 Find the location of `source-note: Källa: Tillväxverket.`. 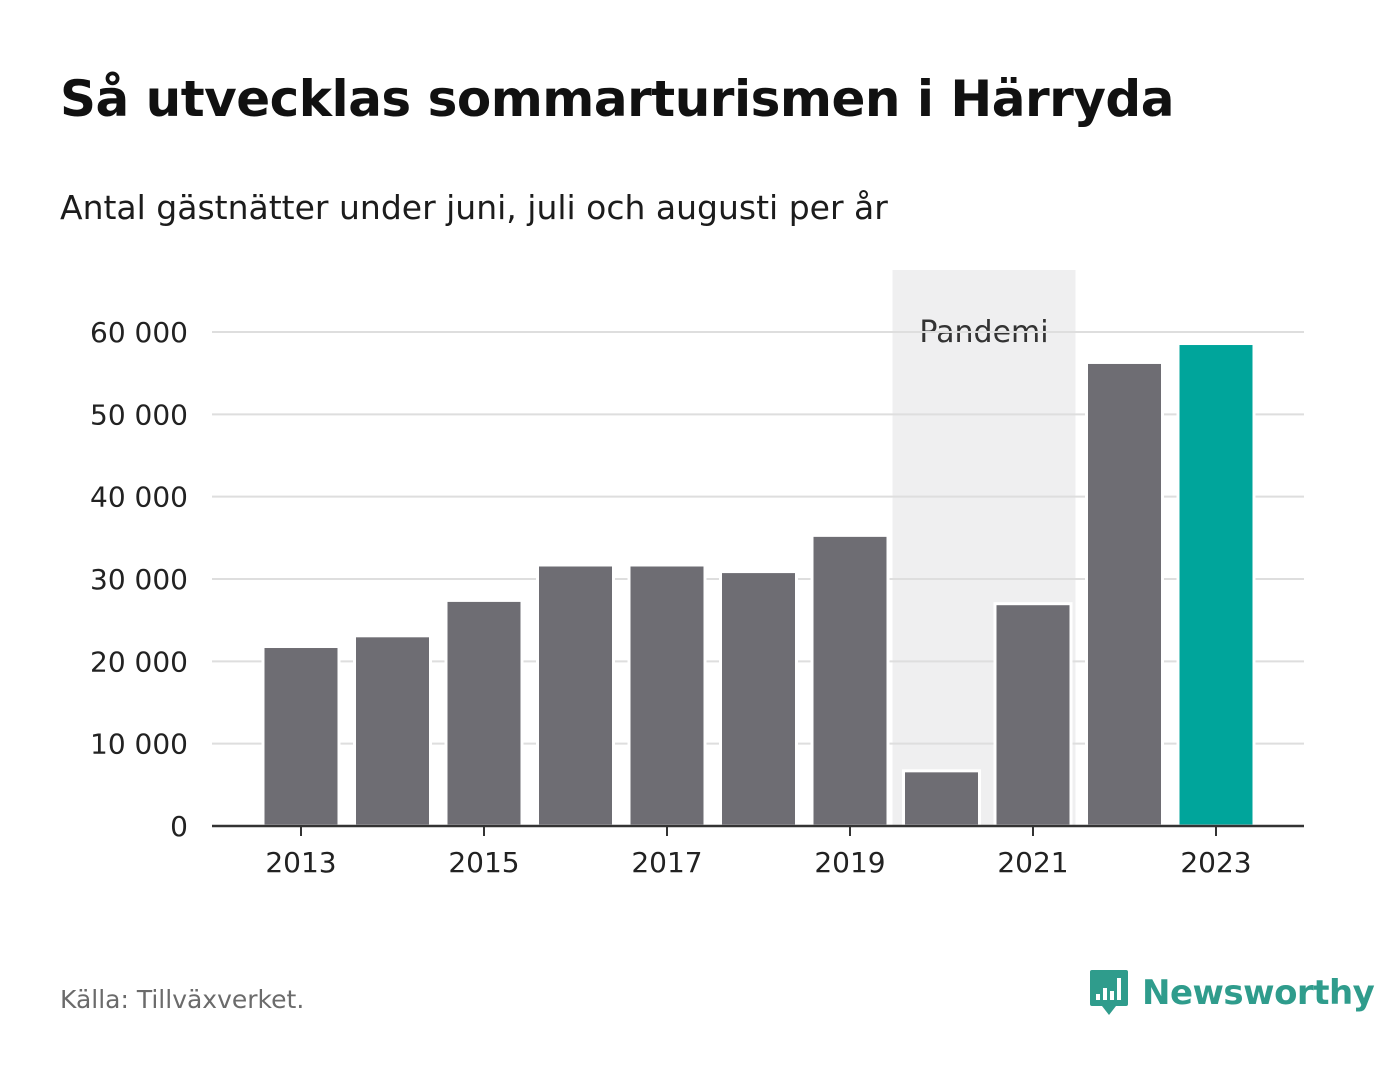

source-note: Källa: Tillväxverket. is located at coordinates (182, 999).